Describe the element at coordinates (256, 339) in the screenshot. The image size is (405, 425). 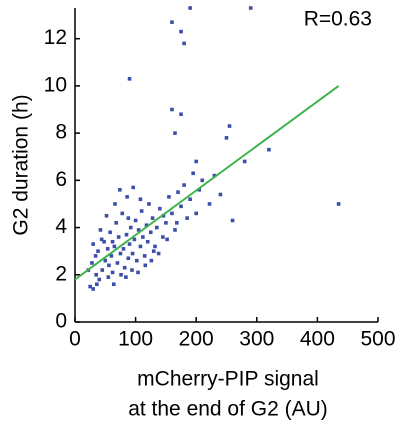
I see `x-tick-label: 300` at that location.